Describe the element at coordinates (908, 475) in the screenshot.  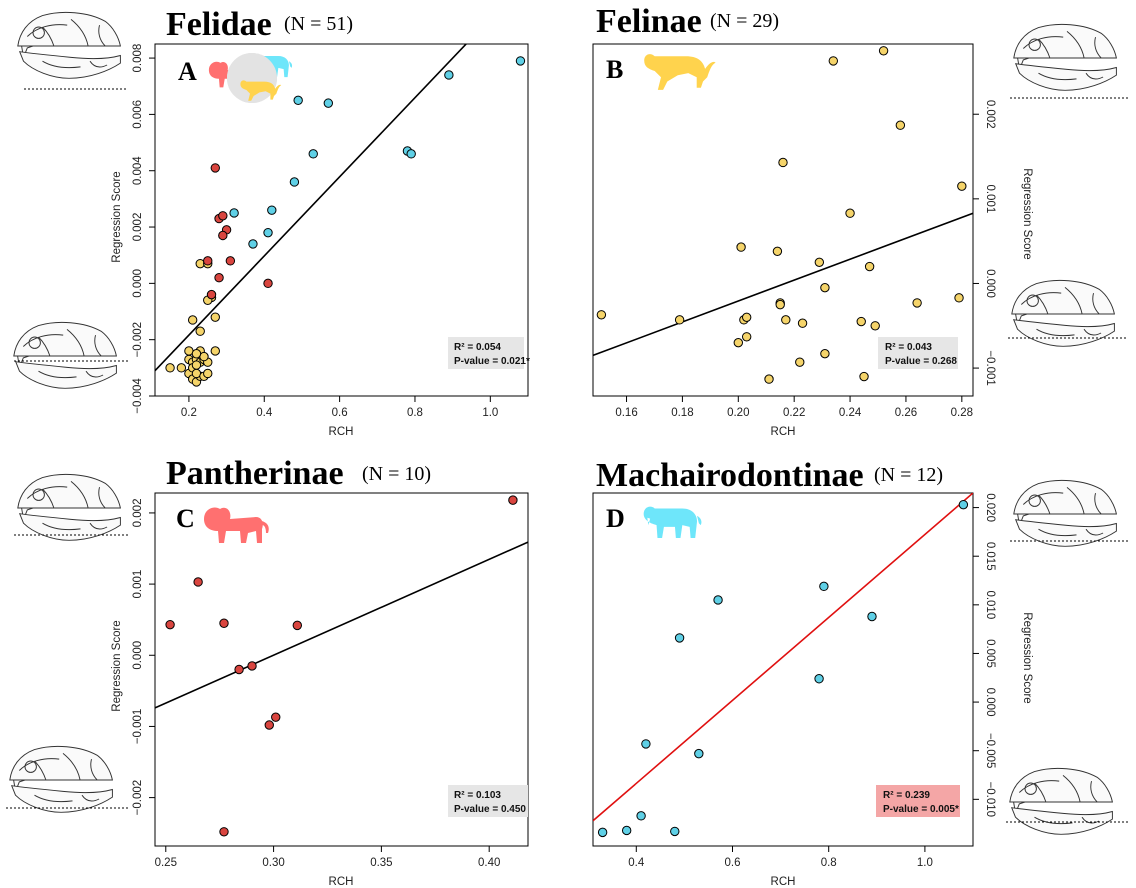
I see `panel-sample-size: (N = 12)` at that location.